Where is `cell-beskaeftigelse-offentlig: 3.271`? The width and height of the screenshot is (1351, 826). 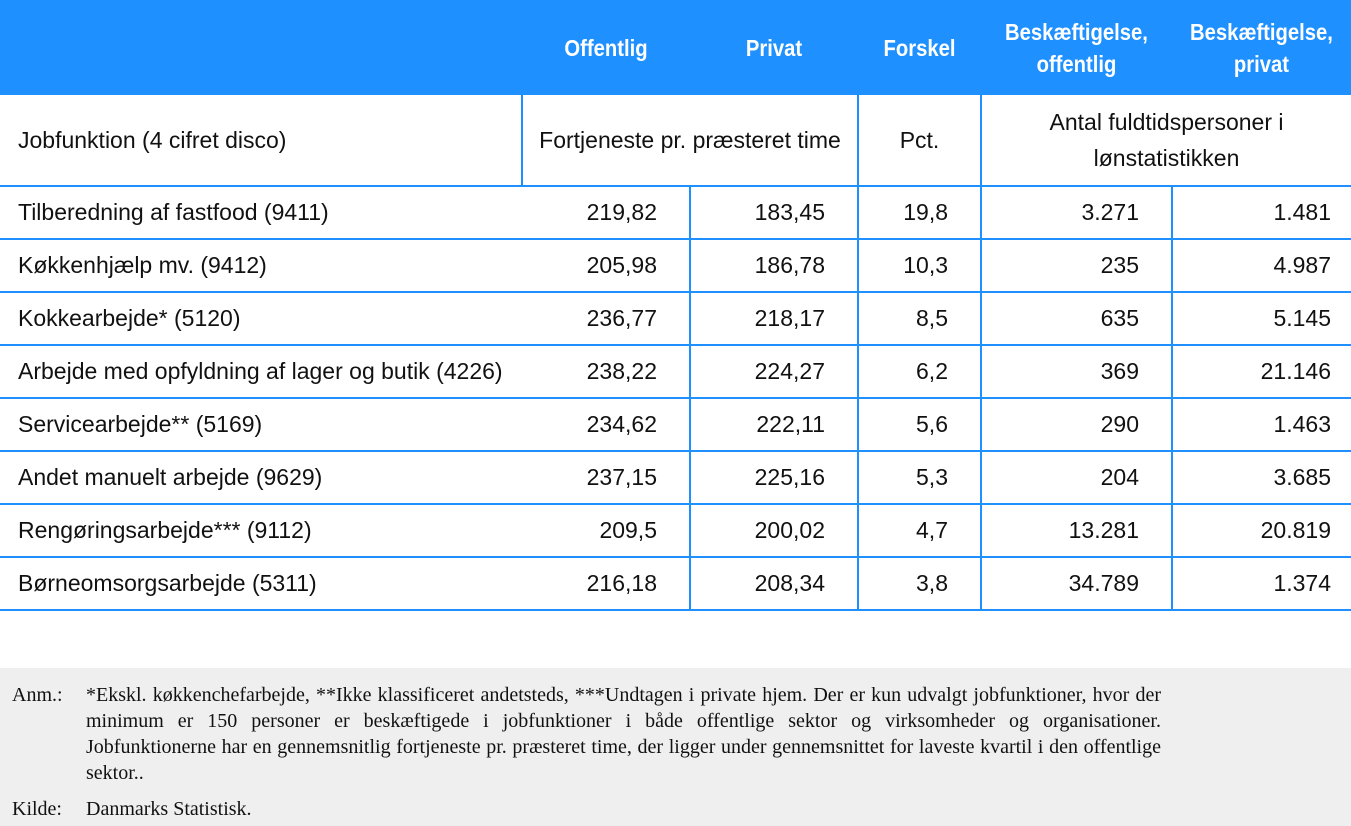 cell-beskaeftigelse-offentlig: 3.271 is located at coordinates (1076, 213).